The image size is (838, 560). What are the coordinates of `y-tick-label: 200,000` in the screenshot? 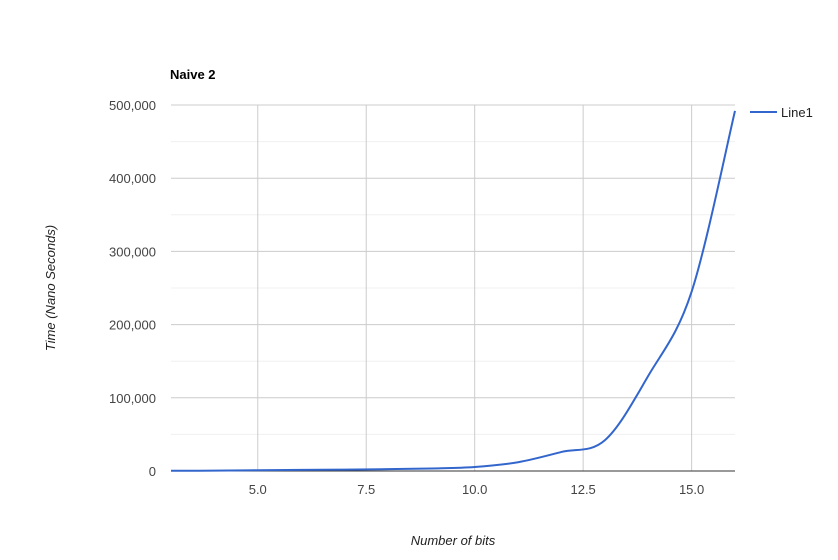 It's located at (132, 325).